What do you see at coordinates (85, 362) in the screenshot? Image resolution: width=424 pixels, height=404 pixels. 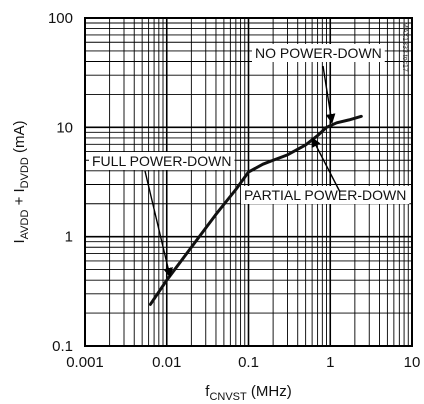 I see `x-tick-label: 0.001` at bounding box center [85, 362].